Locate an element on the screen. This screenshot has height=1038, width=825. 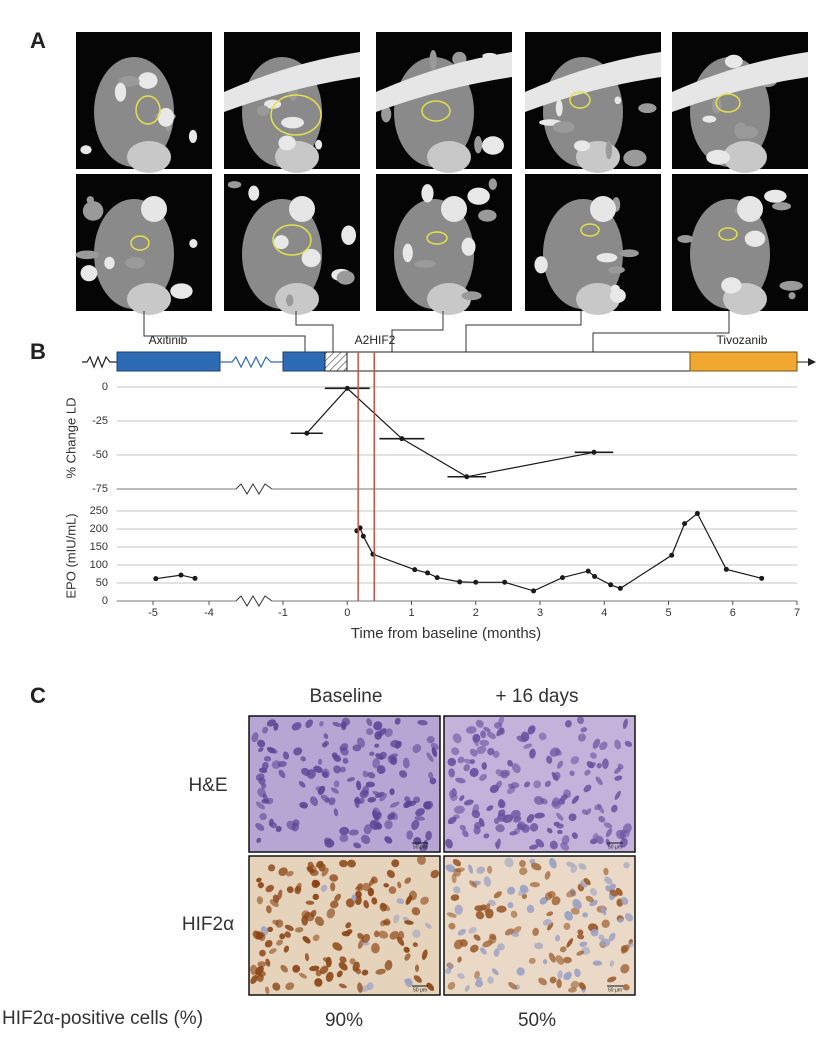
x-tick-label: 3 is located at coordinates (540, 613).